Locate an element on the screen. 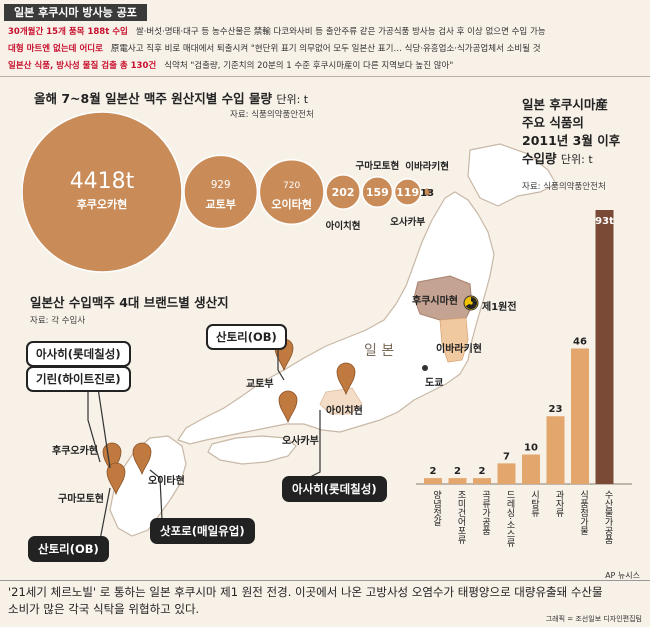  bubble-source: 자료: 식품의약품안전처 is located at coordinates (272, 115).